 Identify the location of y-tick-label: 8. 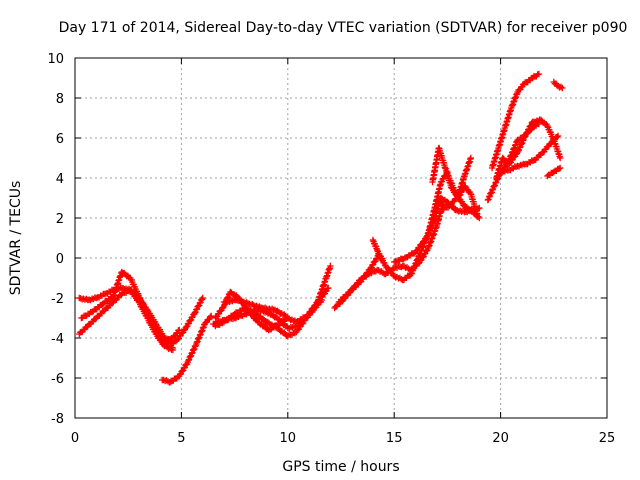
(60, 99).